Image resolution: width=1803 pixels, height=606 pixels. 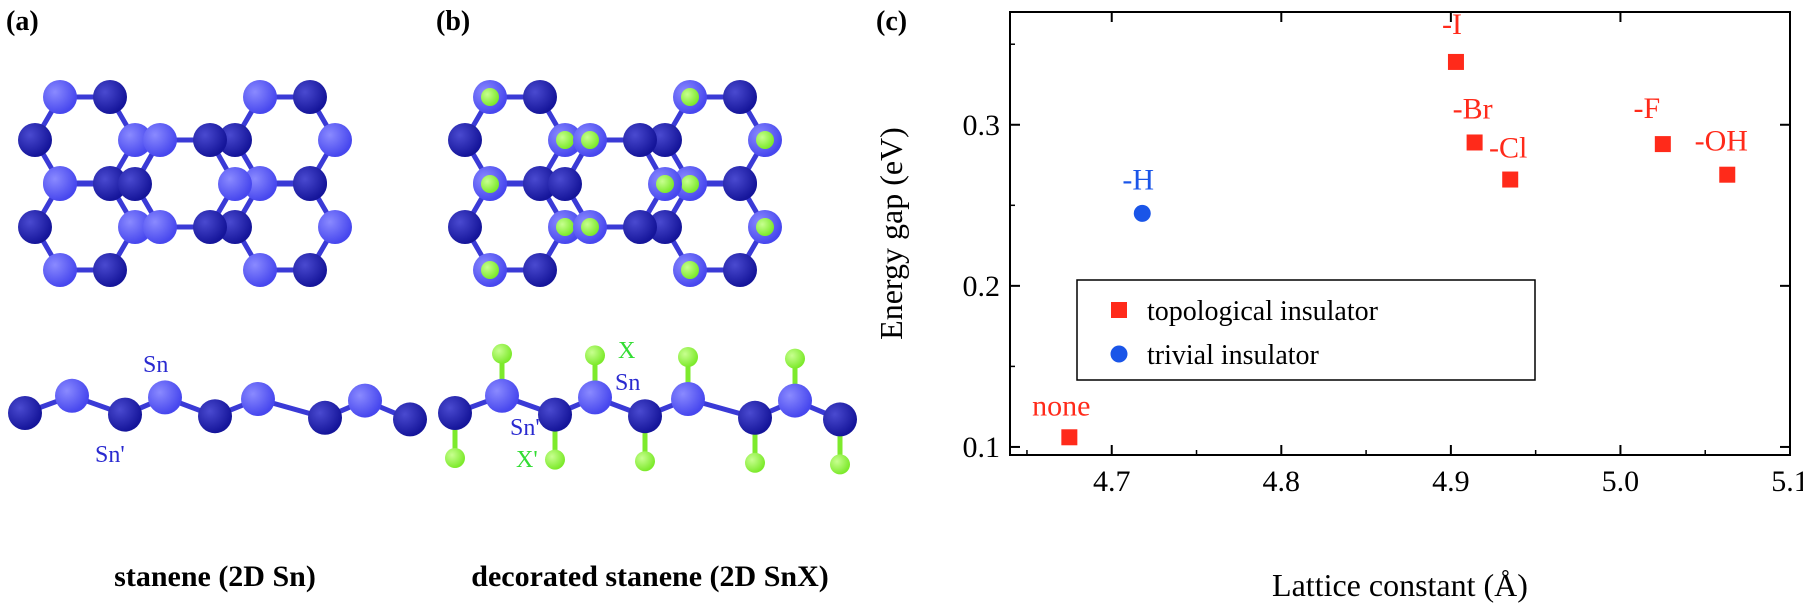 I want to click on x-tick-label: 5.1, so click(x=1787, y=481).